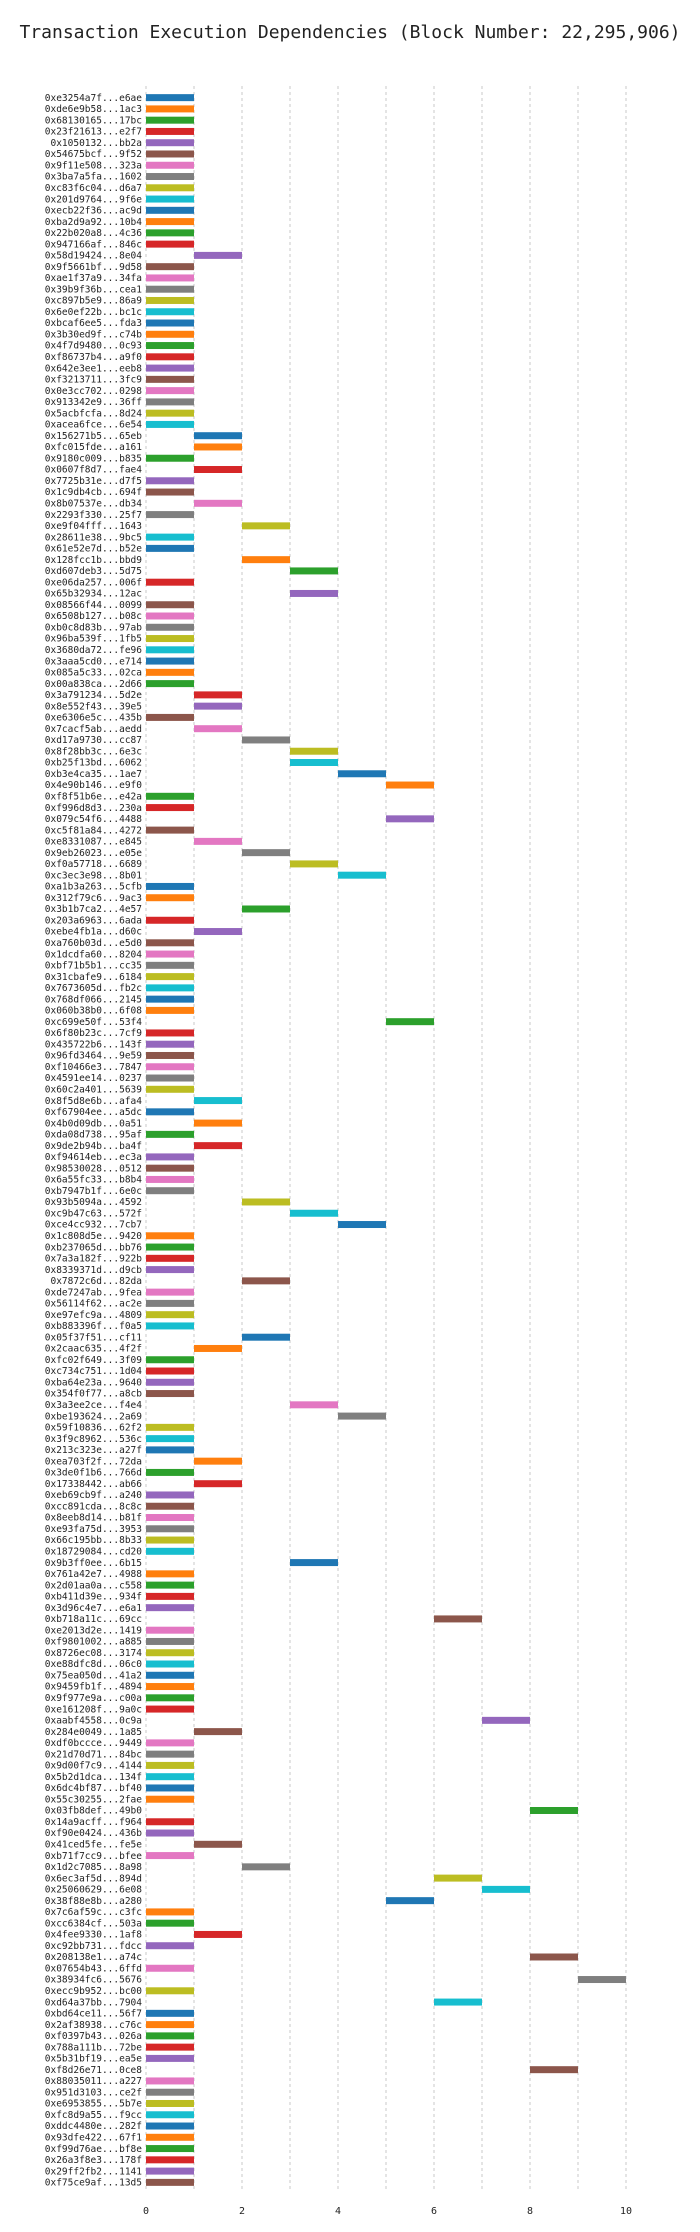  I want to click on y-tick-label: 0xe6953855...5b7e, so click(94, 2104).